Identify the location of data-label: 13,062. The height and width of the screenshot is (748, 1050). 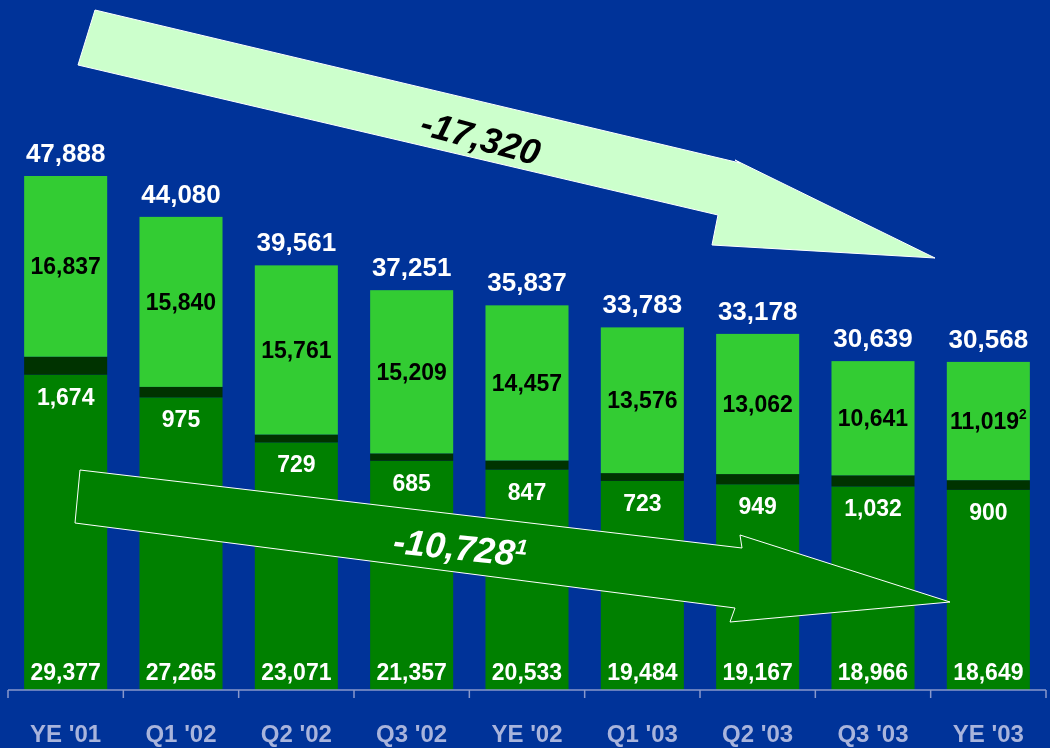
(757, 404).